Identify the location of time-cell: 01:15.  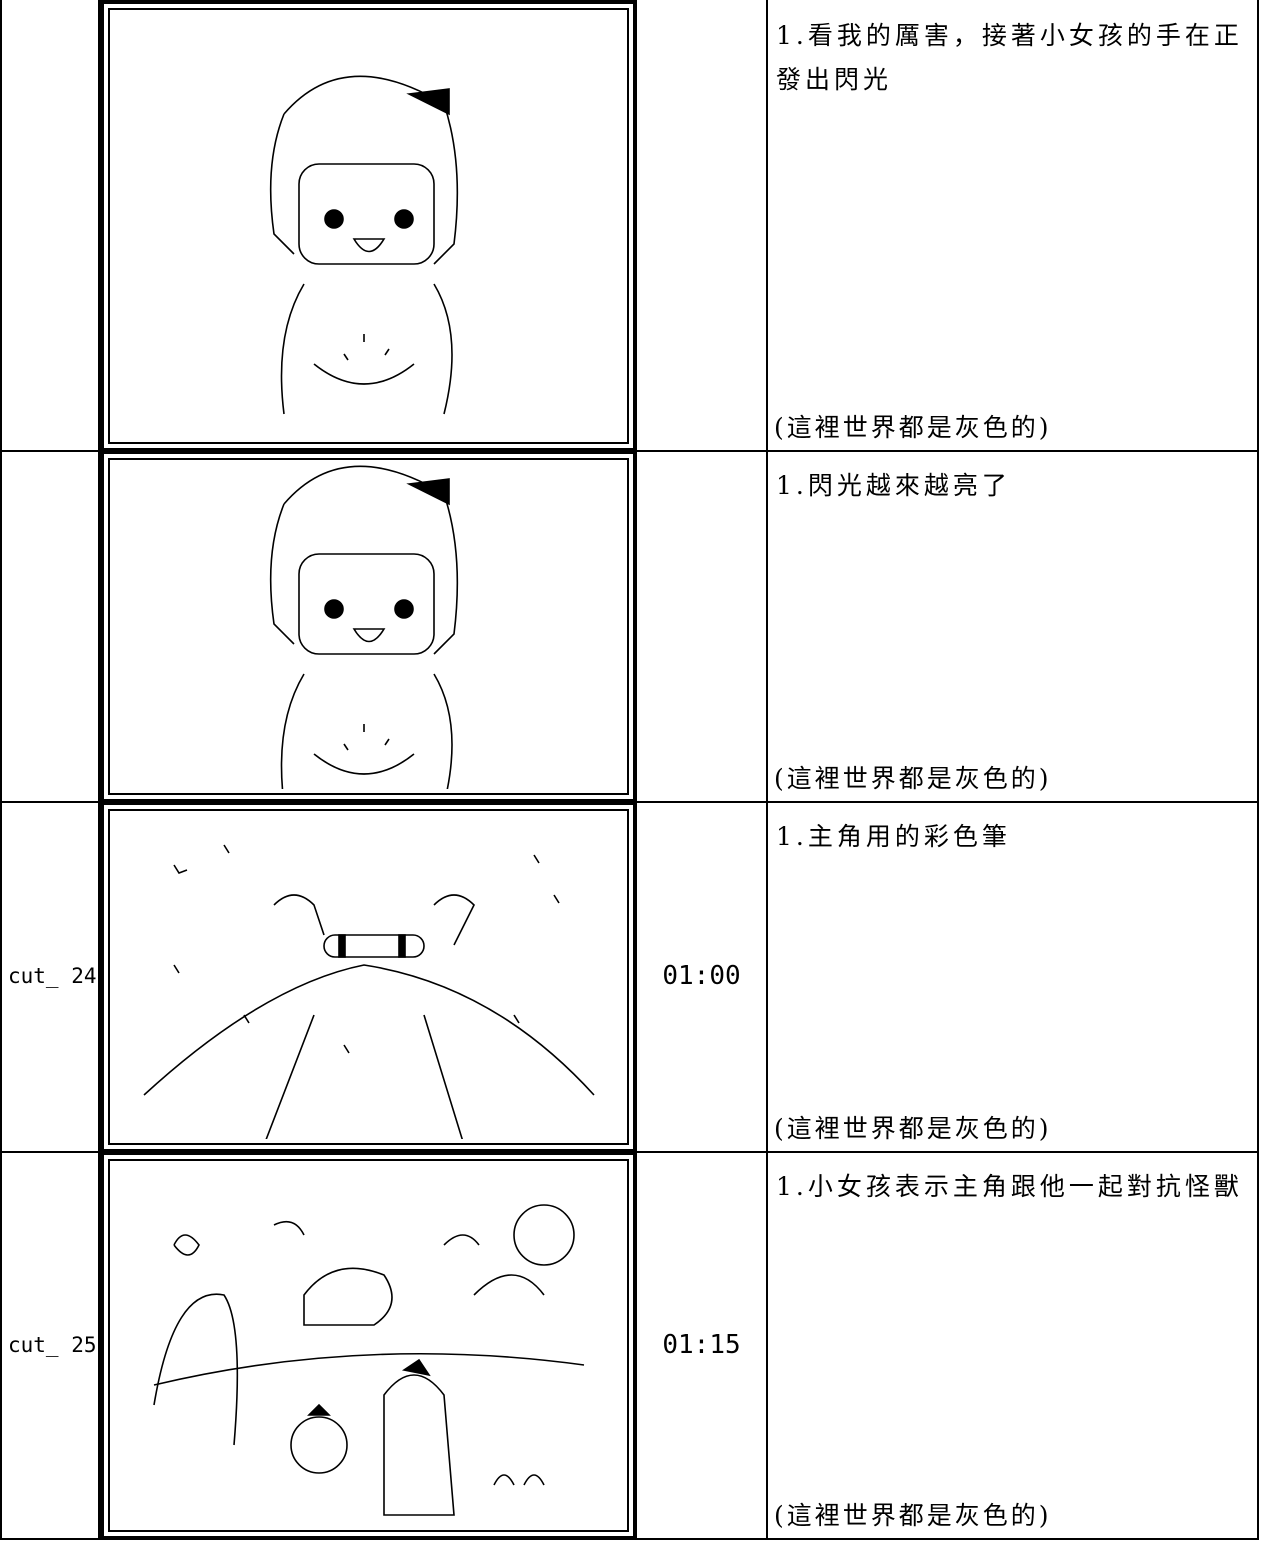
(702, 1345).